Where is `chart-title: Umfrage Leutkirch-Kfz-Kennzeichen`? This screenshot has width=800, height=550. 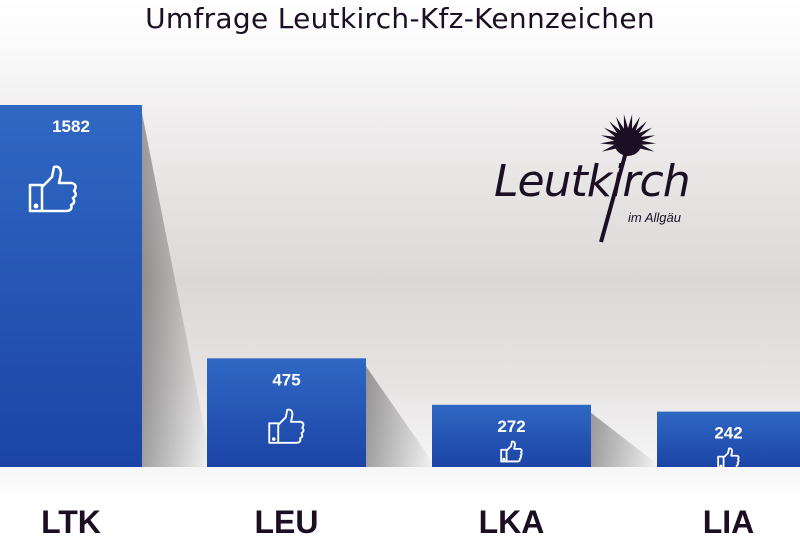
chart-title: Umfrage Leutkirch-Kfz-Kennzeichen is located at coordinates (400, 18).